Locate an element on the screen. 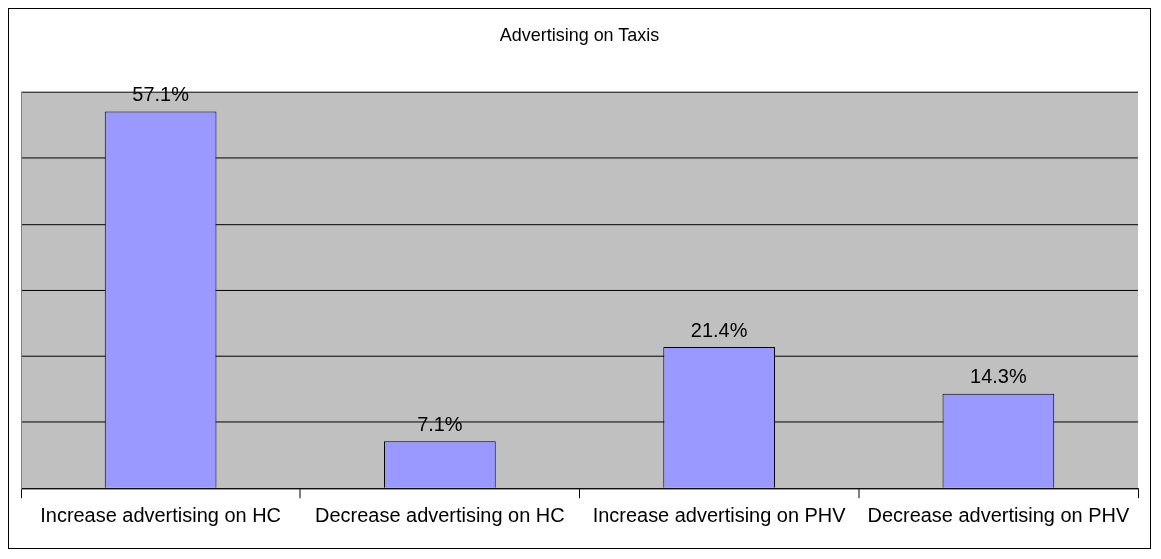  x-tick-label: Increase advertising on HC is located at coordinates (160, 514).